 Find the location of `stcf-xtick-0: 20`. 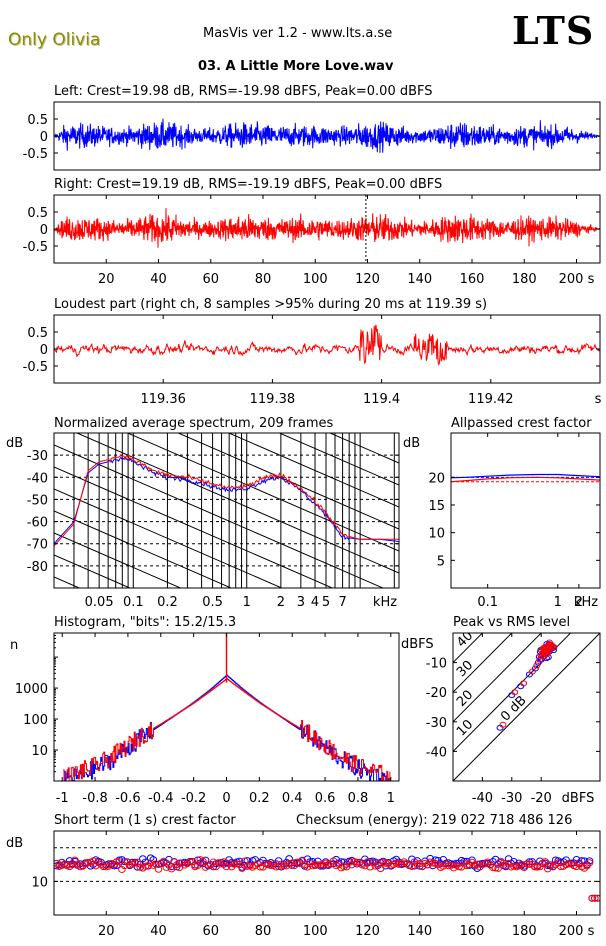

stcf-xtick-0: 20 is located at coordinates (106, 931).